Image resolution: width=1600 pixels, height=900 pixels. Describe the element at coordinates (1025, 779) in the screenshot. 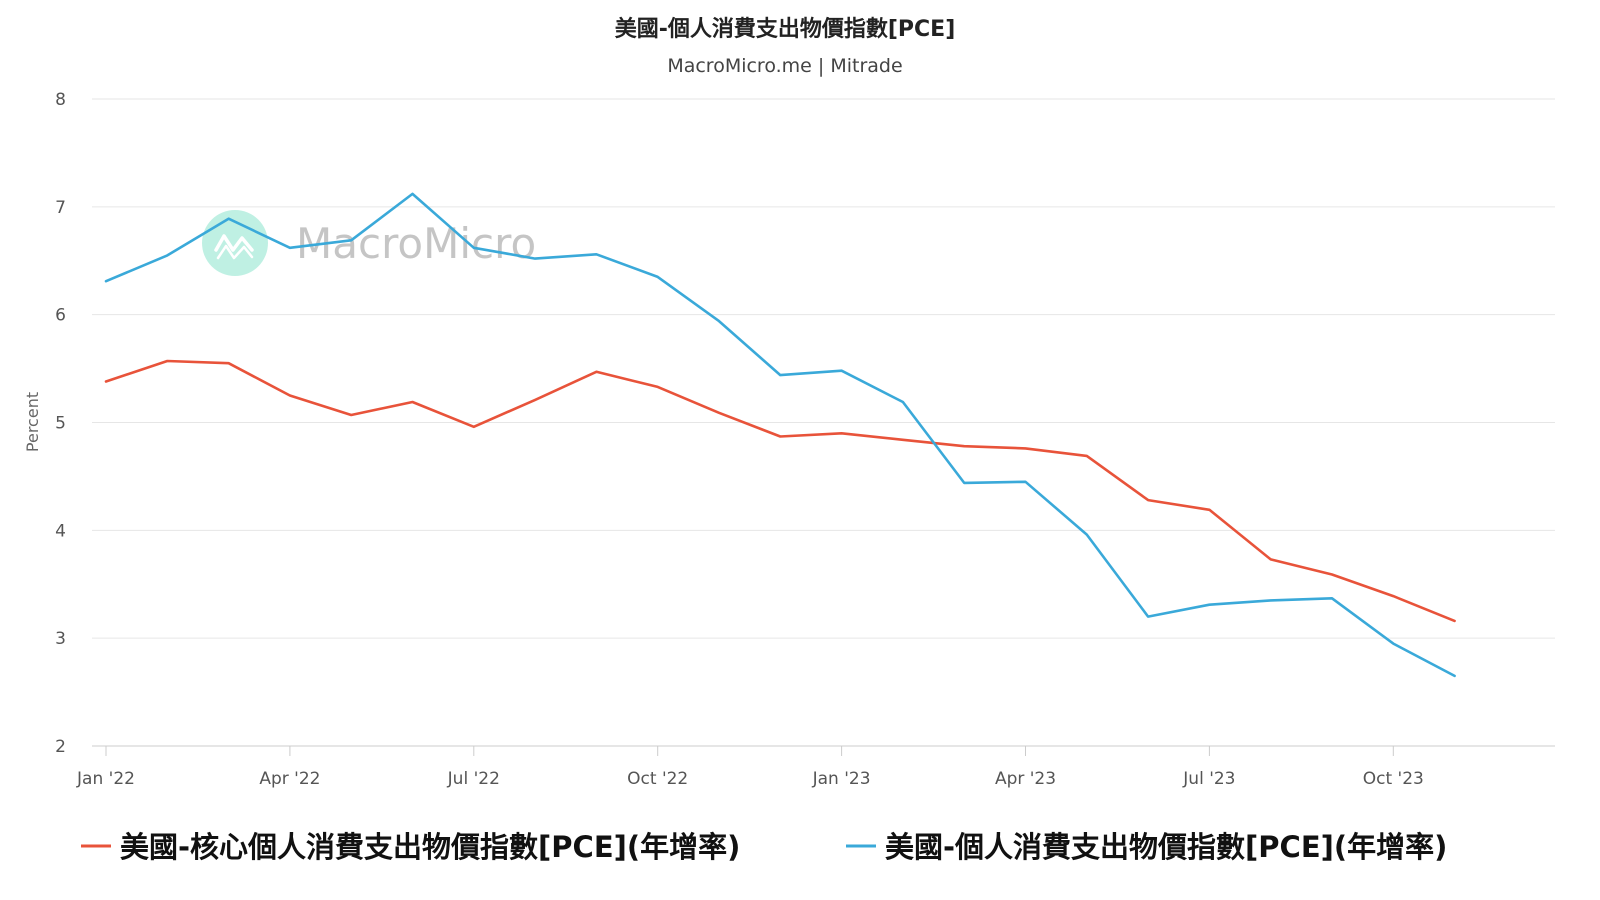

I see `x-tick-label: Apr '23` at that location.